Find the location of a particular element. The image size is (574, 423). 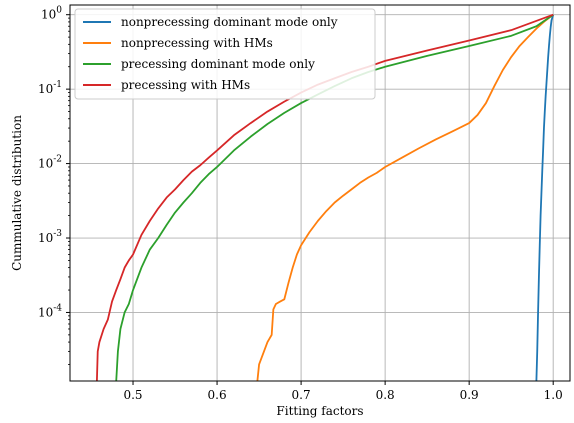

y-tick-label: 10⁻⁴ is located at coordinates (50, 311).